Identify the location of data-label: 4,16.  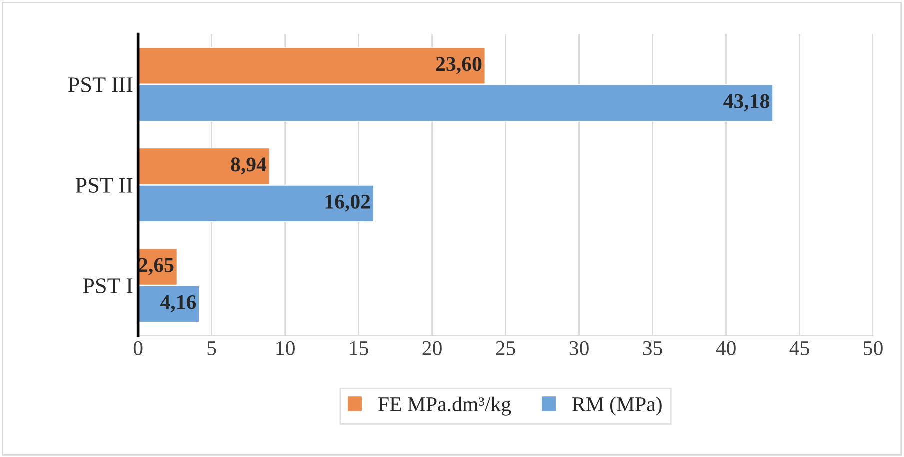
(178, 303).